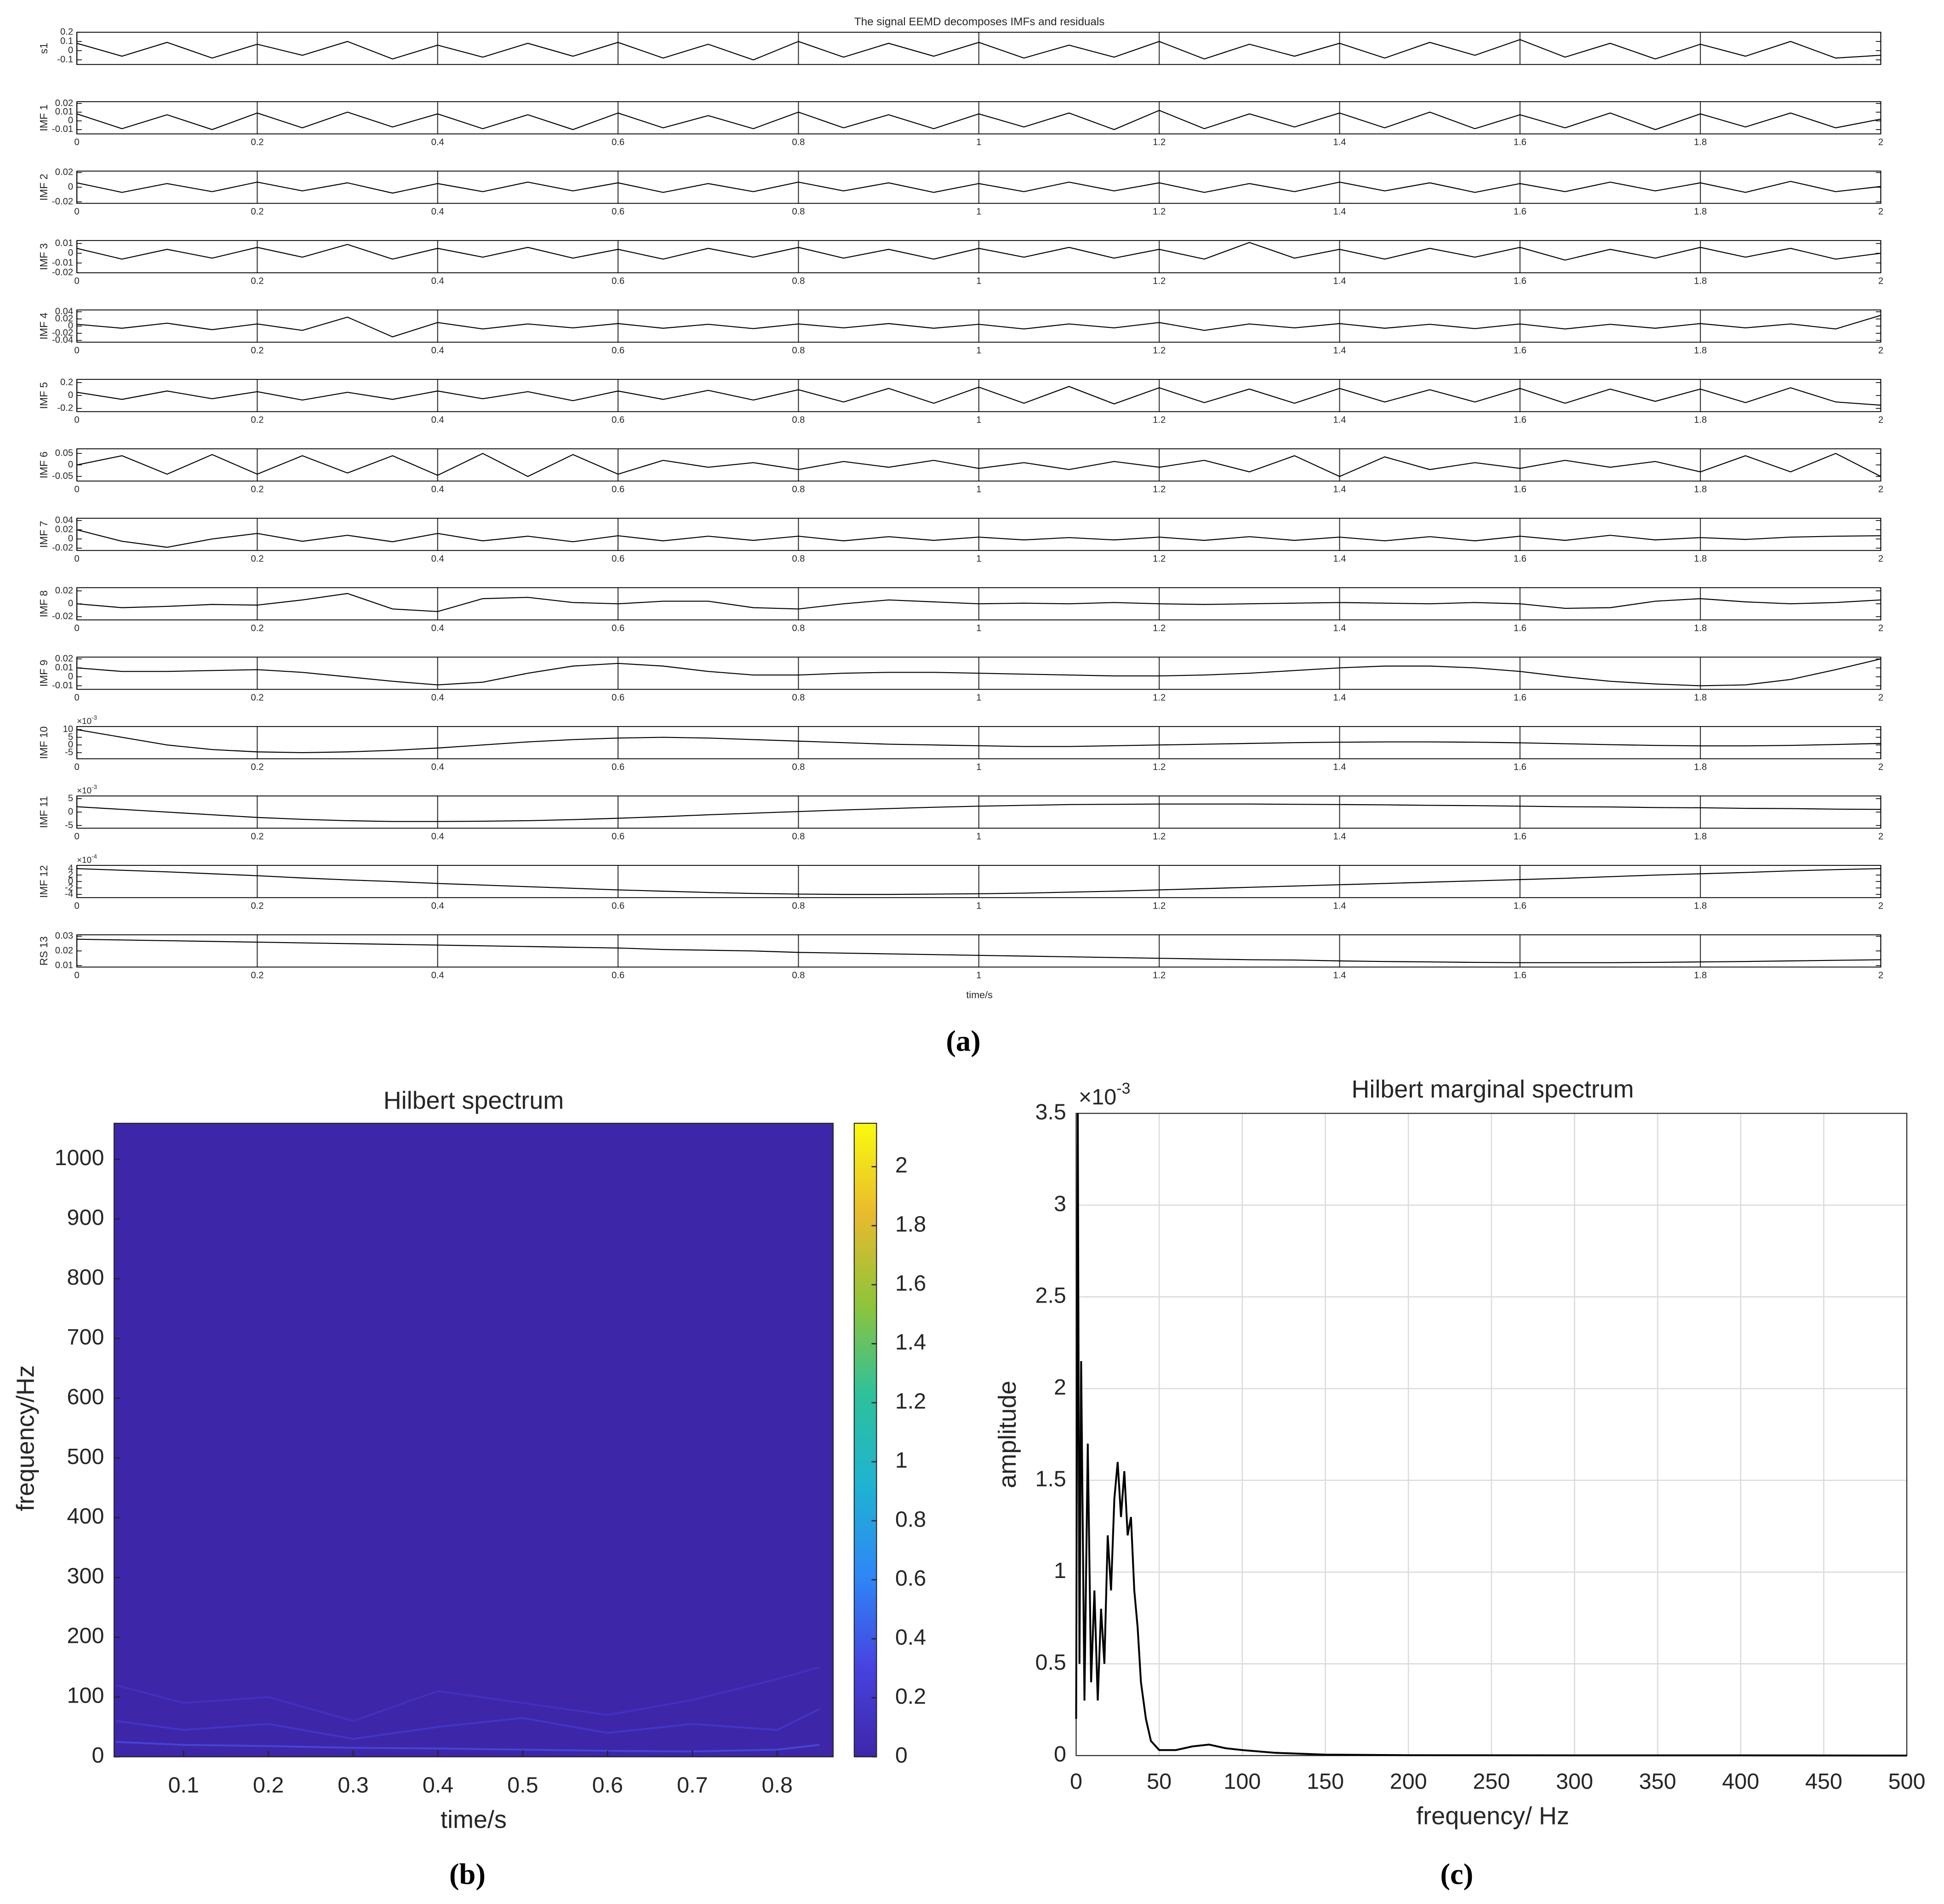 The width and height of the screenshot is (1944, 1904). I want to click on y-tick-label: 5, so click(70, 737).